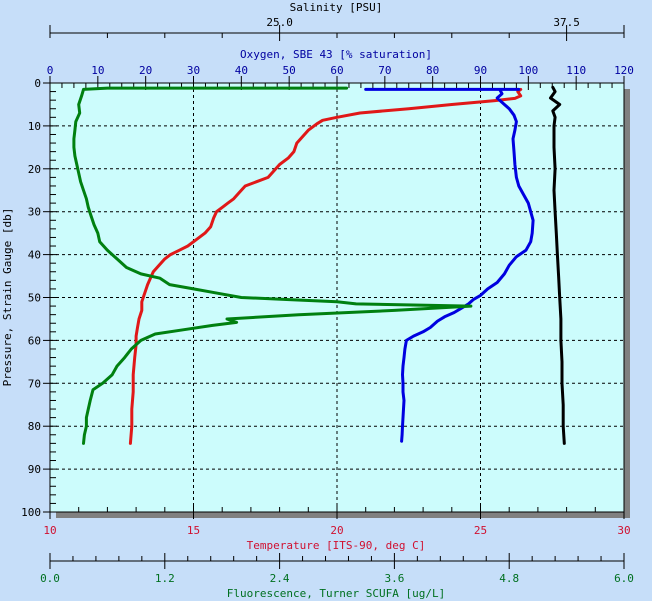 The height and width of the screenshot is (601, 652). I want to click on y-tick-label: 10, so click(34, 126).